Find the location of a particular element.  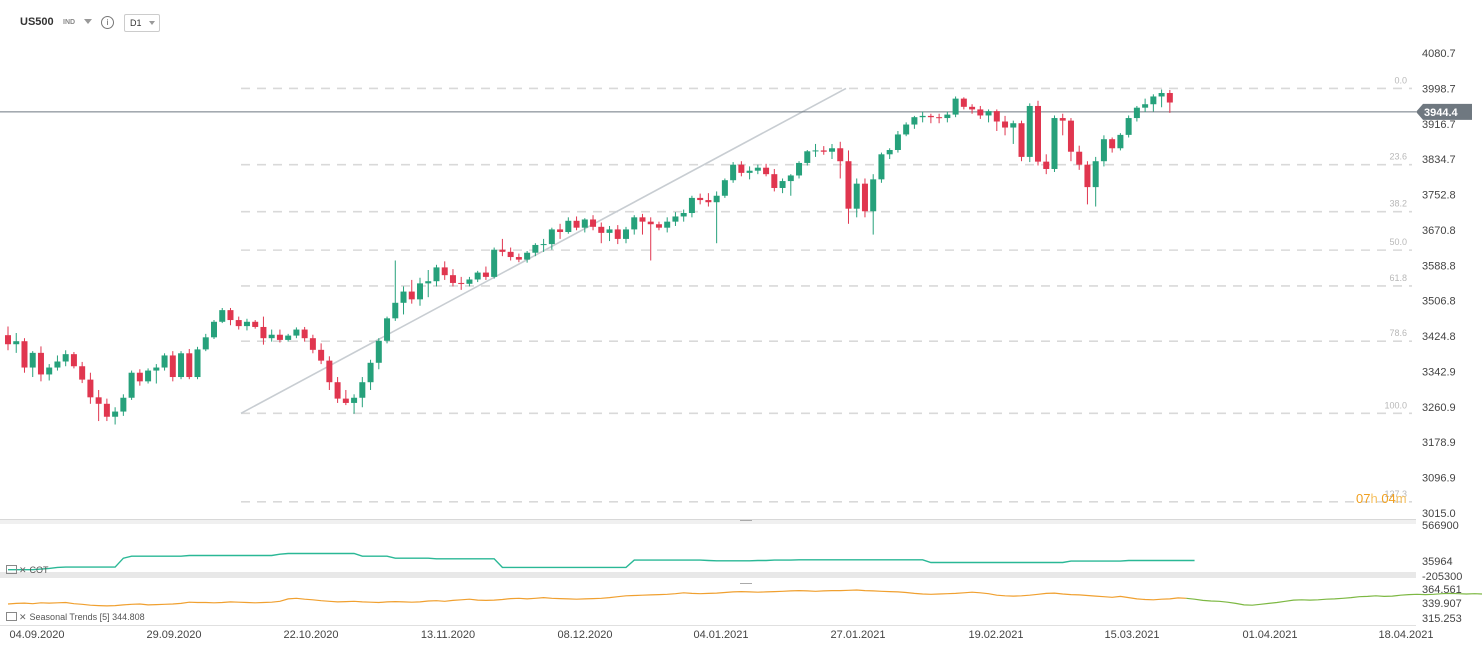

info-icon: i is located at coordinates (107, 22).